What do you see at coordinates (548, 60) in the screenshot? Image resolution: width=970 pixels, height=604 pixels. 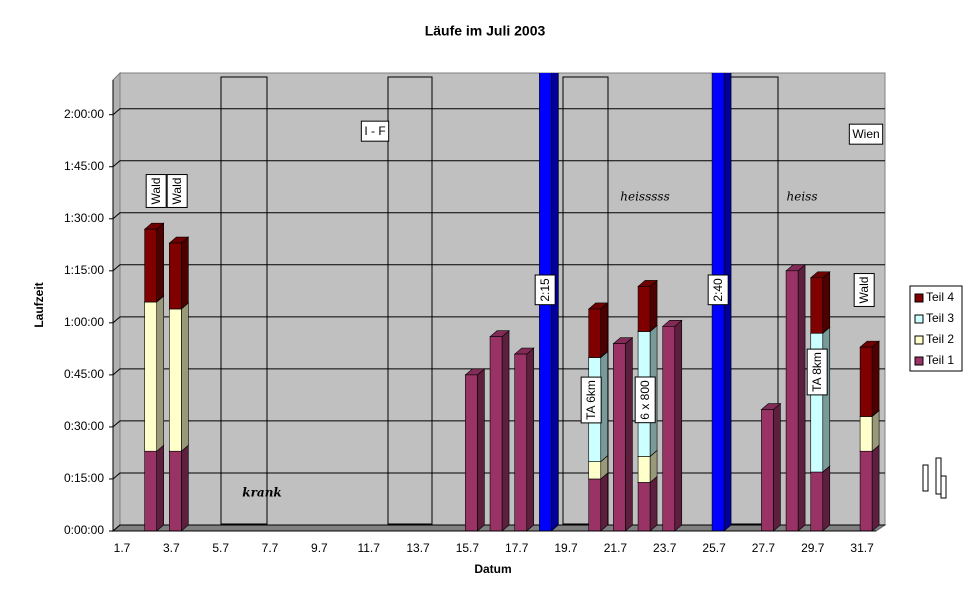 I see `bar-top` at bounding box center [548, 60].